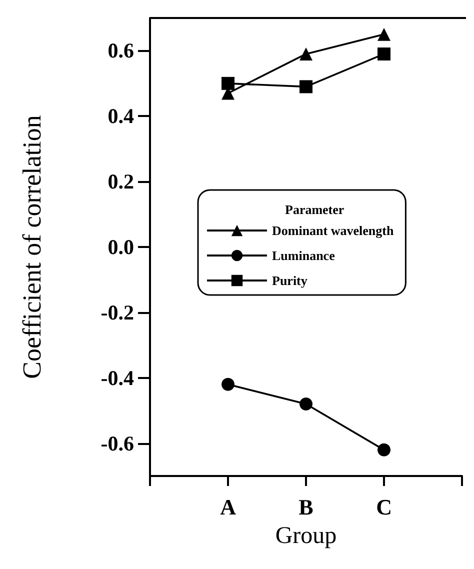 This screenshot has height=569, width=474. What do you see at coordinates (306, 507) in the screenshot?
I see `x-tick-label: B` at bounding box center [306, 507].